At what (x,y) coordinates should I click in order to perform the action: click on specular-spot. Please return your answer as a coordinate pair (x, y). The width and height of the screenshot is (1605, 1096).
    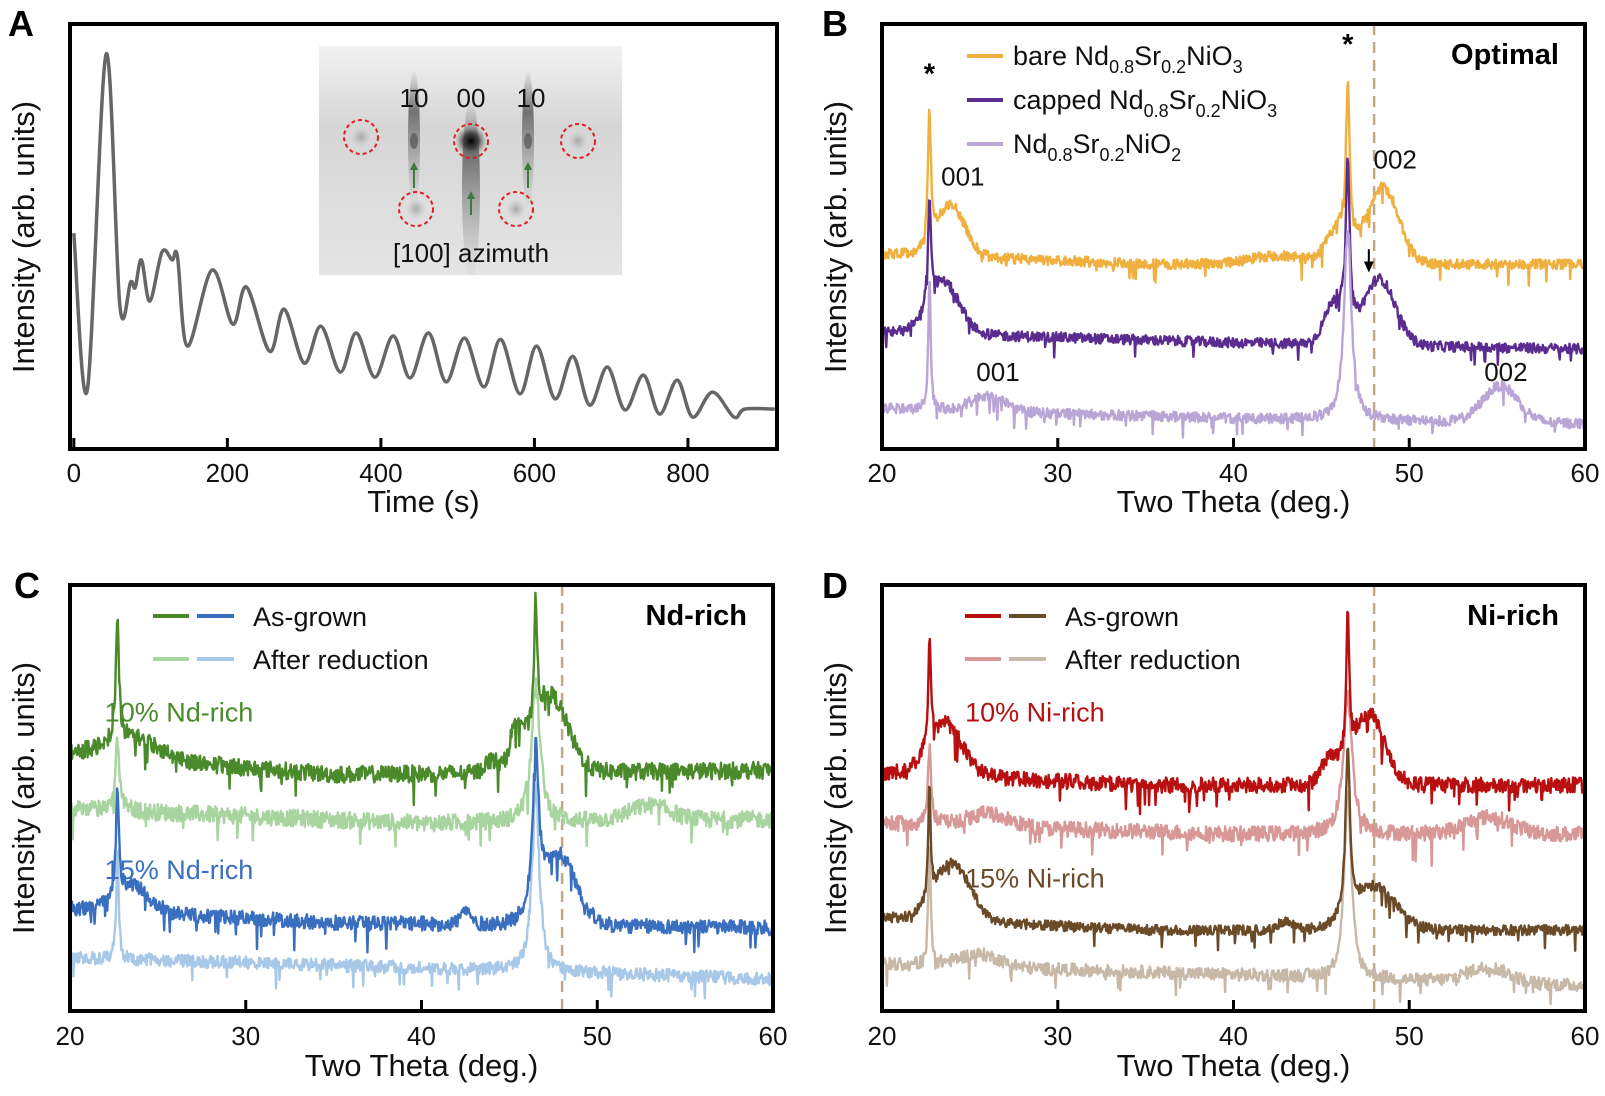
    Looking at the image, I should click on (471, 141).